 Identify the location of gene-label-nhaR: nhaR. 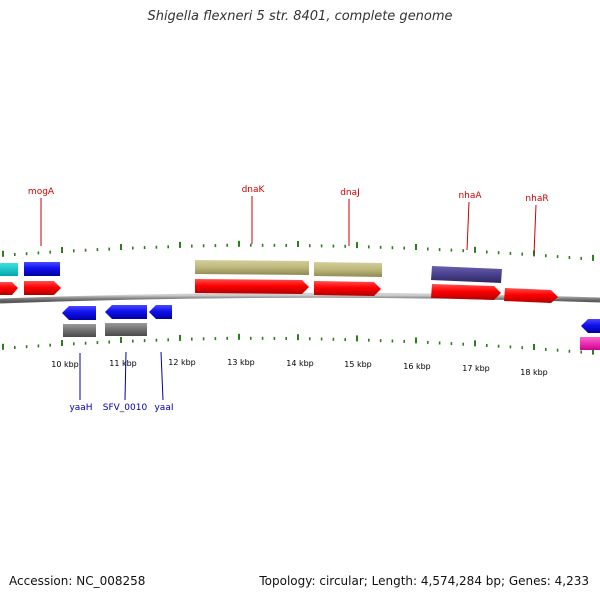
(536, 199).